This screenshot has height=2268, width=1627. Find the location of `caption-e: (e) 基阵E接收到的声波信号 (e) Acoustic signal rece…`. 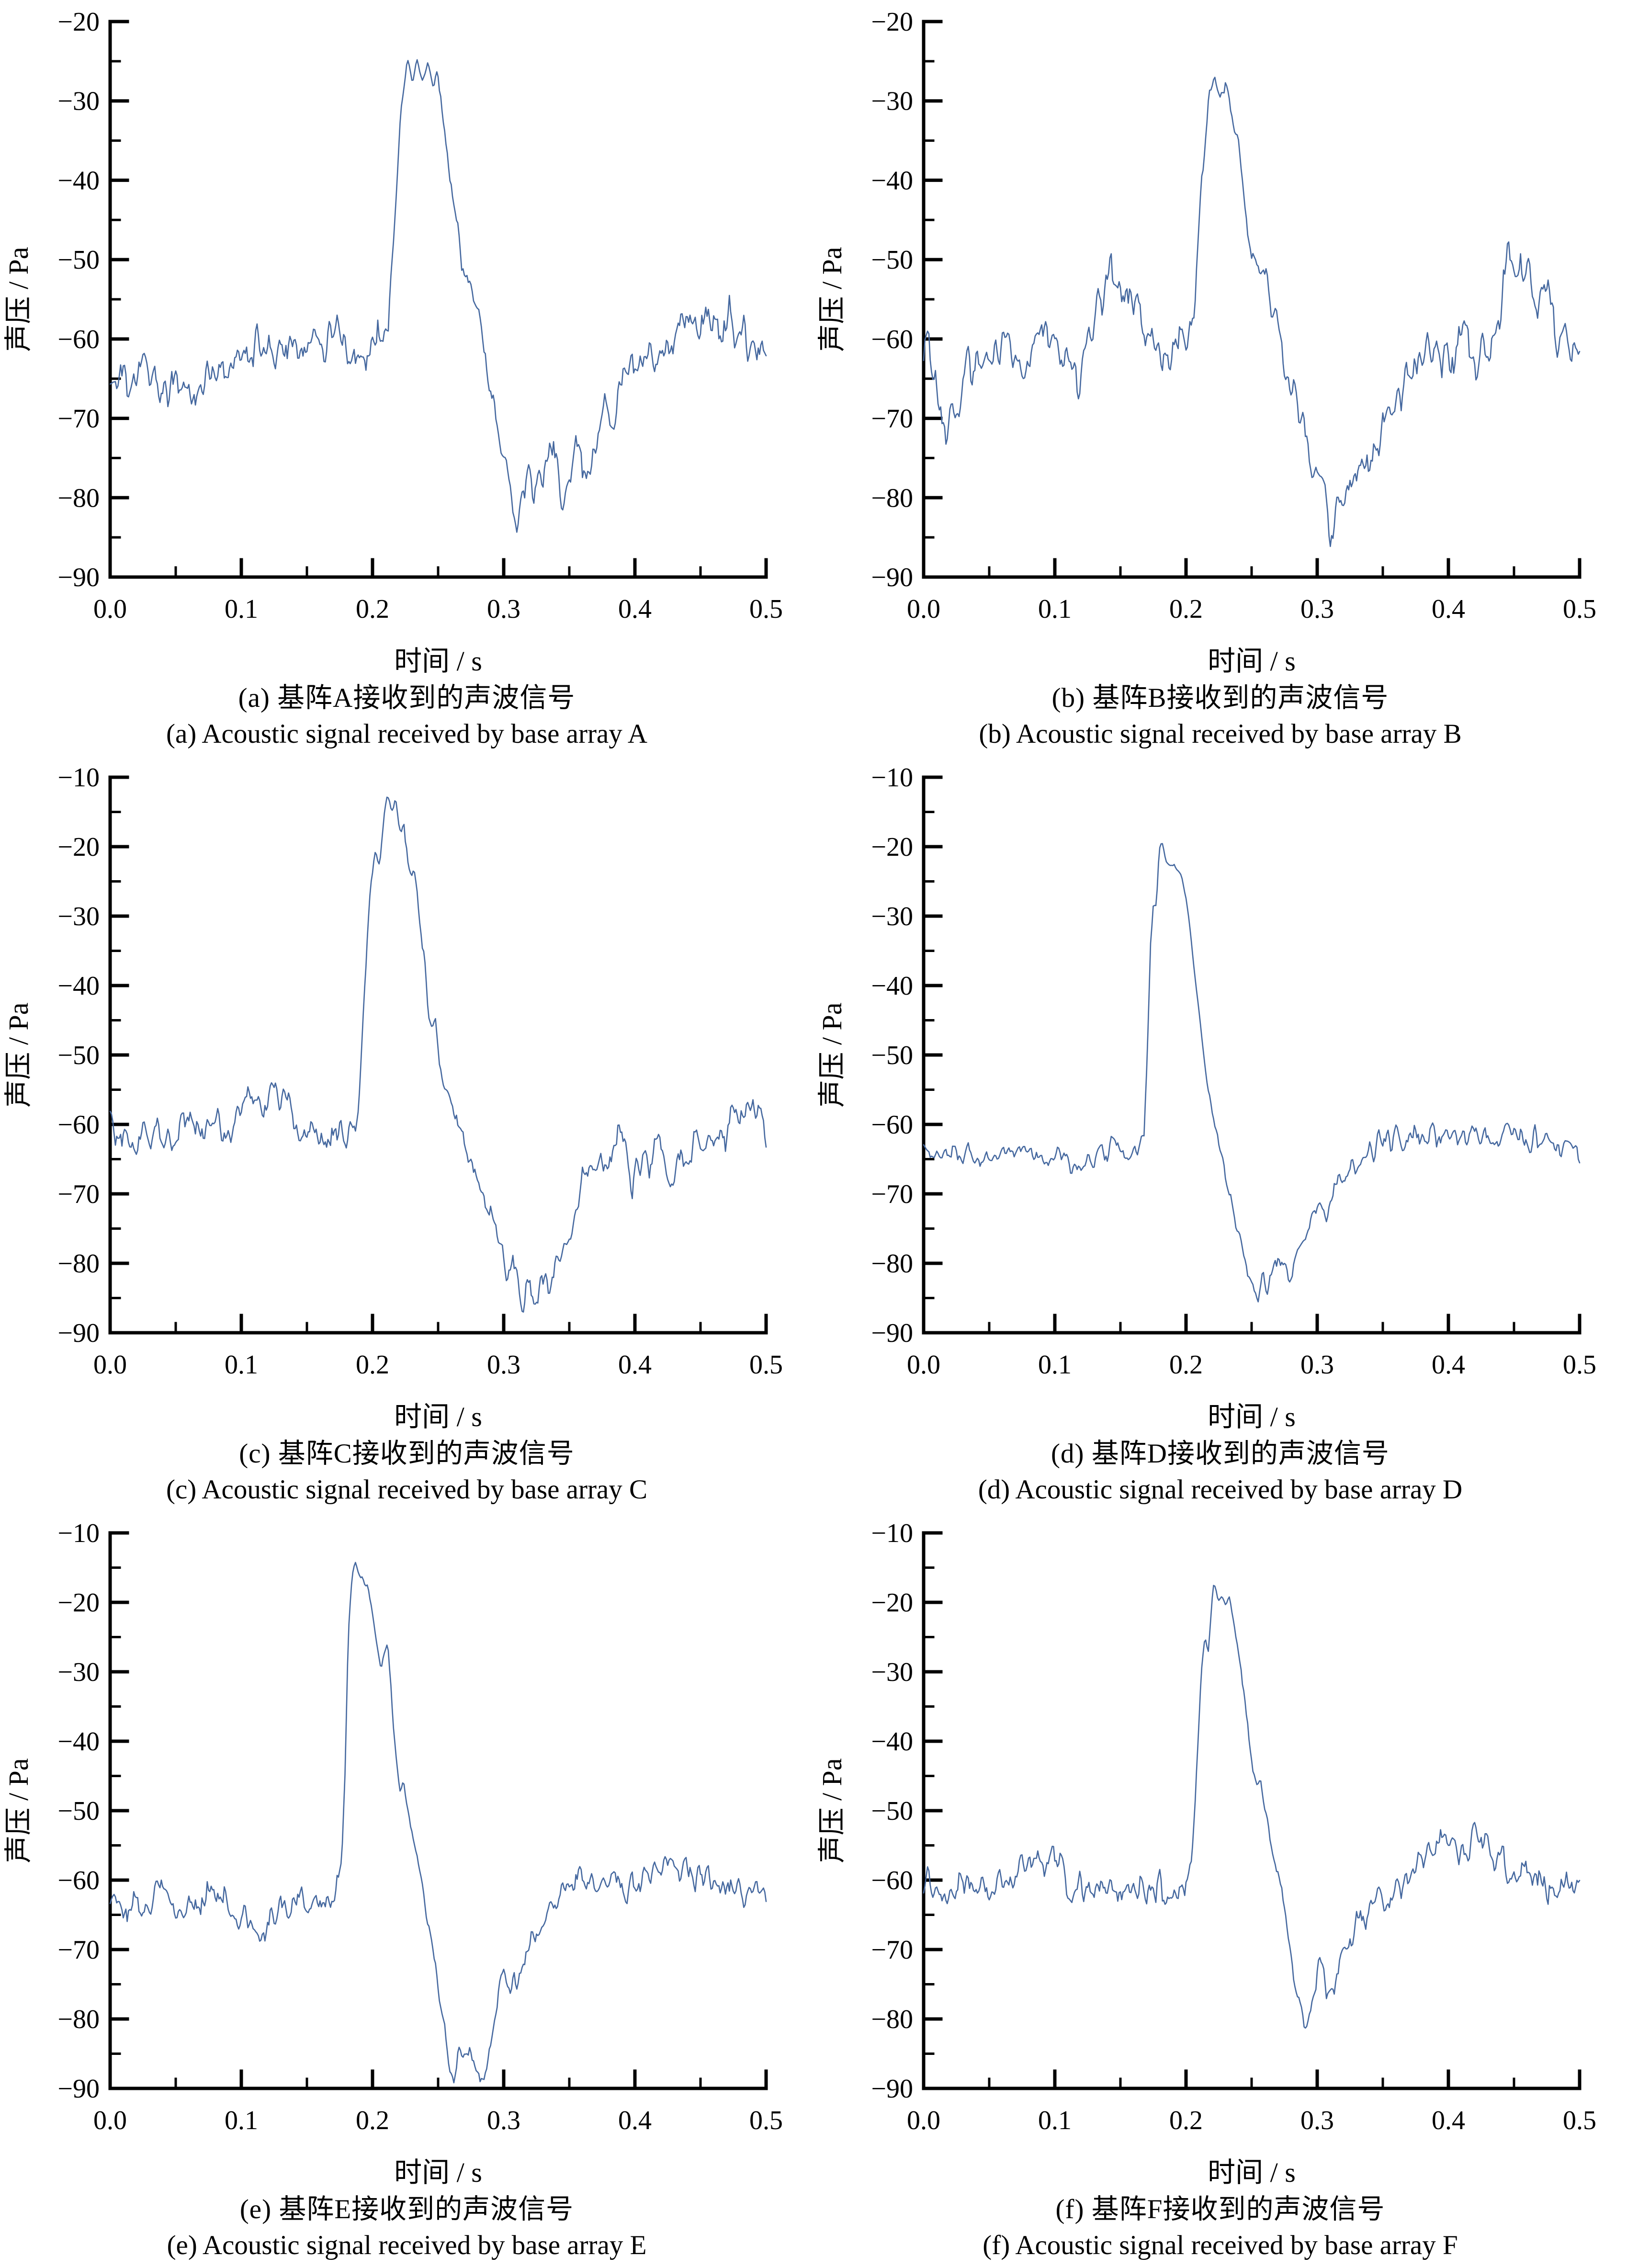

caption-e: (e) 基阵E接收到的声波信号 (e) Acoustic signal rece… is located at coordinates (407, 2227).